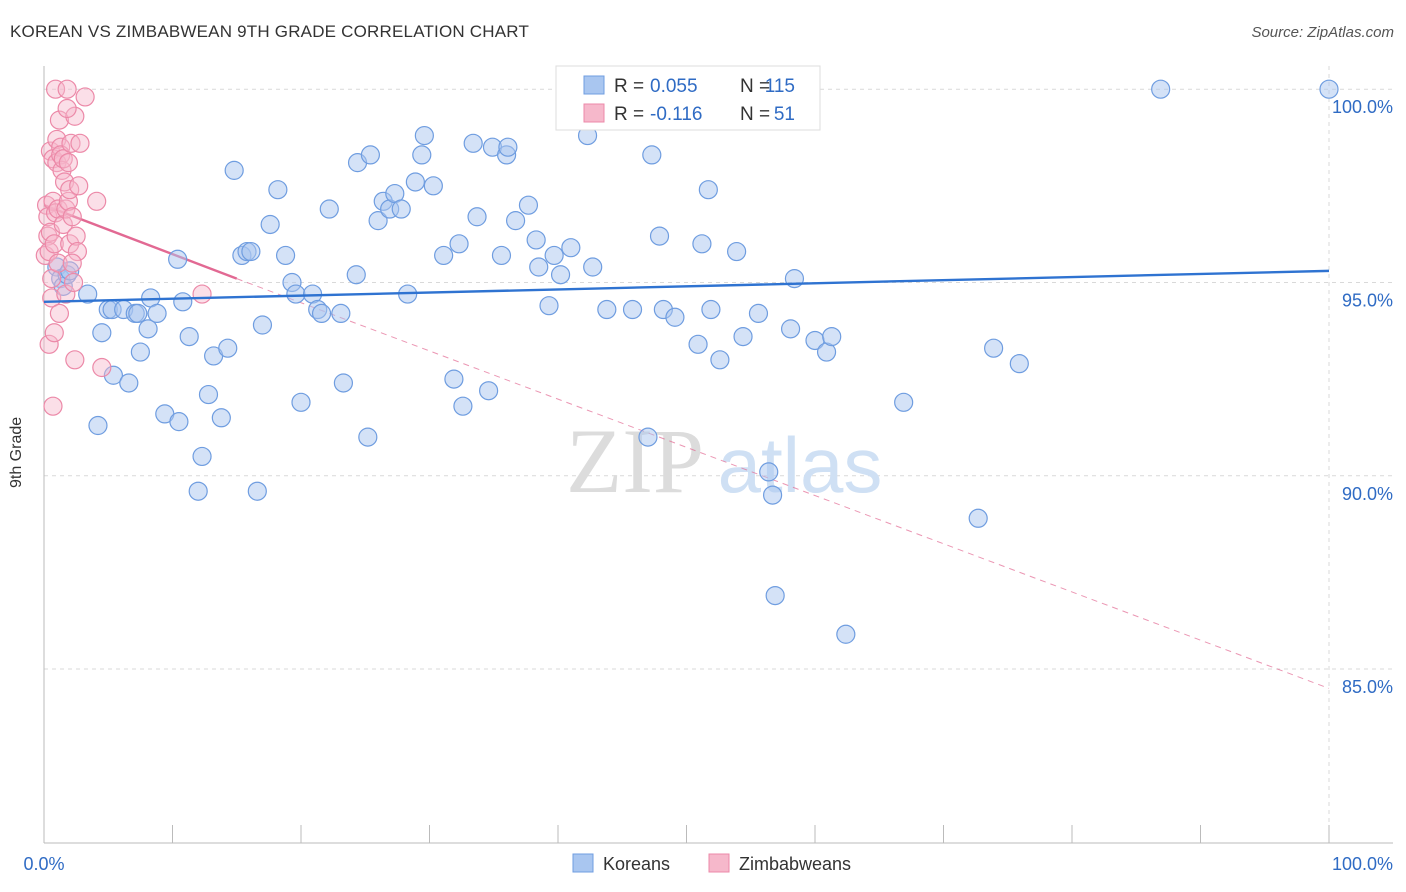 This screenshot has width=1406, height=892. I want to click on korean-n-label: N =, so click(755, 86).